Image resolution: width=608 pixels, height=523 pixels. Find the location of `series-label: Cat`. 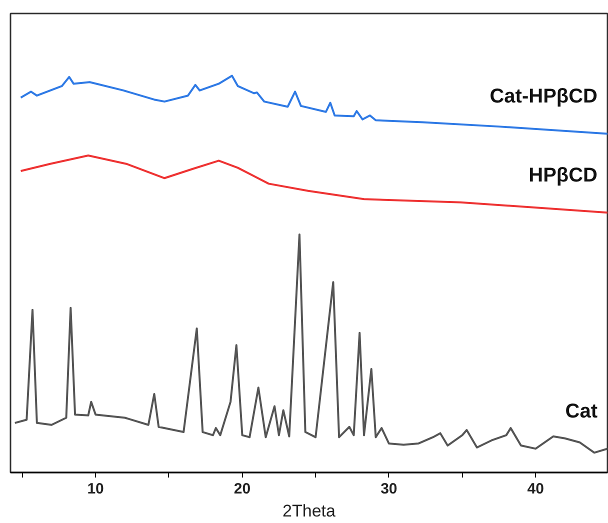

series-label: Cat is located at coordinates (581, 411).